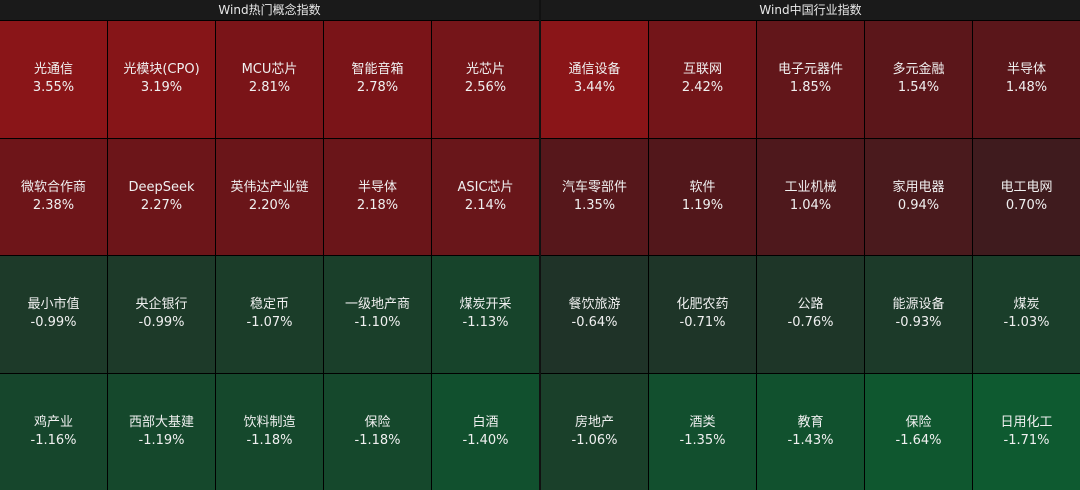 The image size is (1080, 490). What do you see at coordinates (594, 314) in the screenshot?
I see `heatmap-cell: 餐饮旅游 -0.64%` at bounding box center [594, 314].